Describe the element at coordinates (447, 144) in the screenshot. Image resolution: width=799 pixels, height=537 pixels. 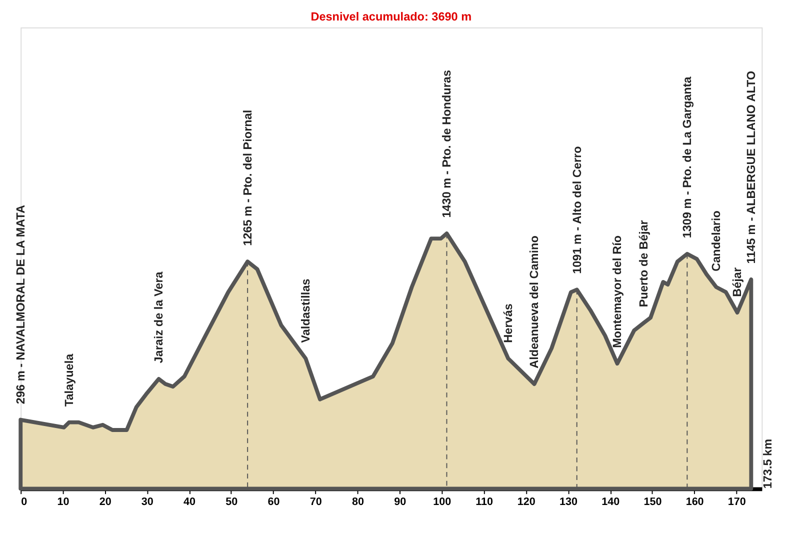
I see `annotation: 1430 m - Pto. de Honduras` at that location.